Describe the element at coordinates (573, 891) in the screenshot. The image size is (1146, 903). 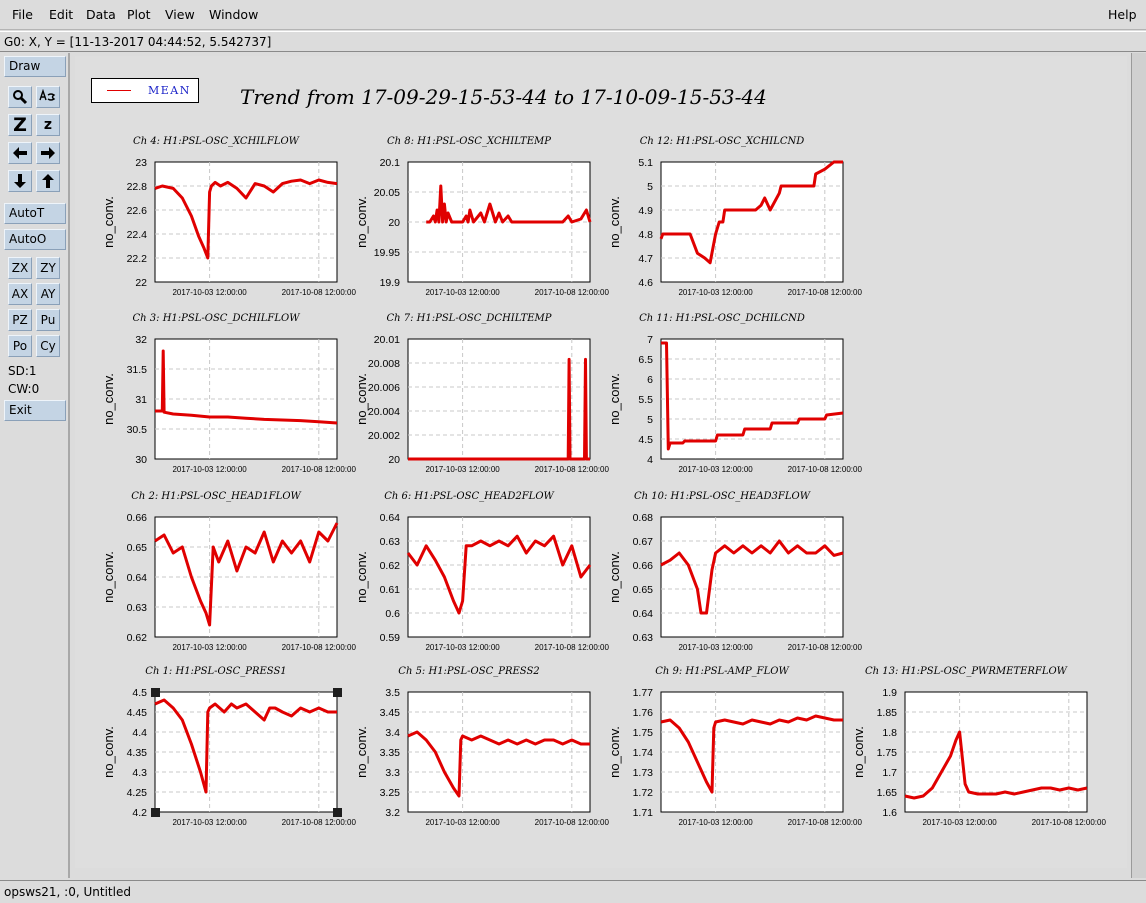
I see `bottom-status-bar: opsws21, :0, Untitled` at that location.